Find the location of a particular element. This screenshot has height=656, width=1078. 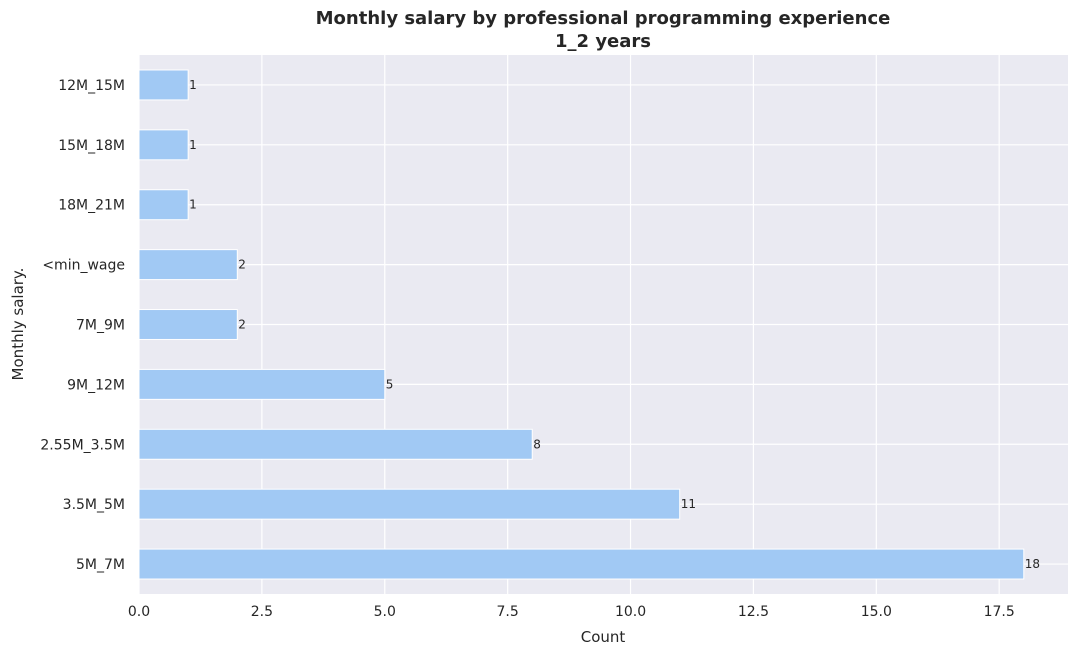

x-tick-label: 15.0 is located at coordinates (876, 612).